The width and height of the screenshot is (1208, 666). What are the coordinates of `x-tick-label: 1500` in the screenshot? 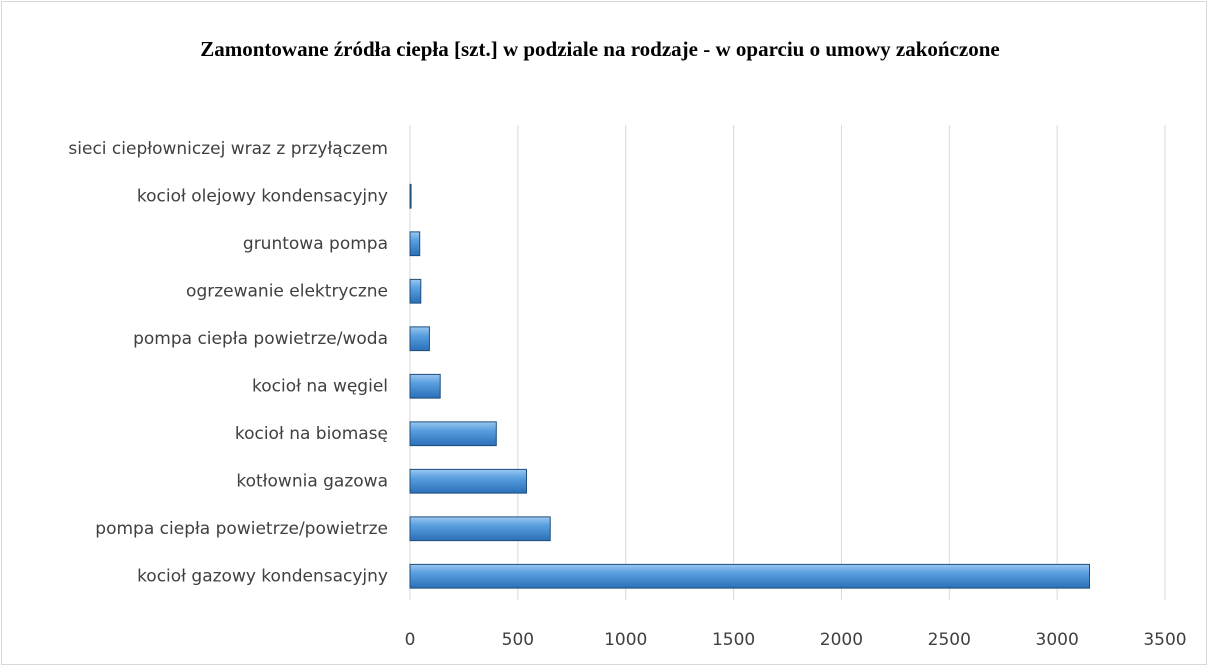 It's located at (733, 640).